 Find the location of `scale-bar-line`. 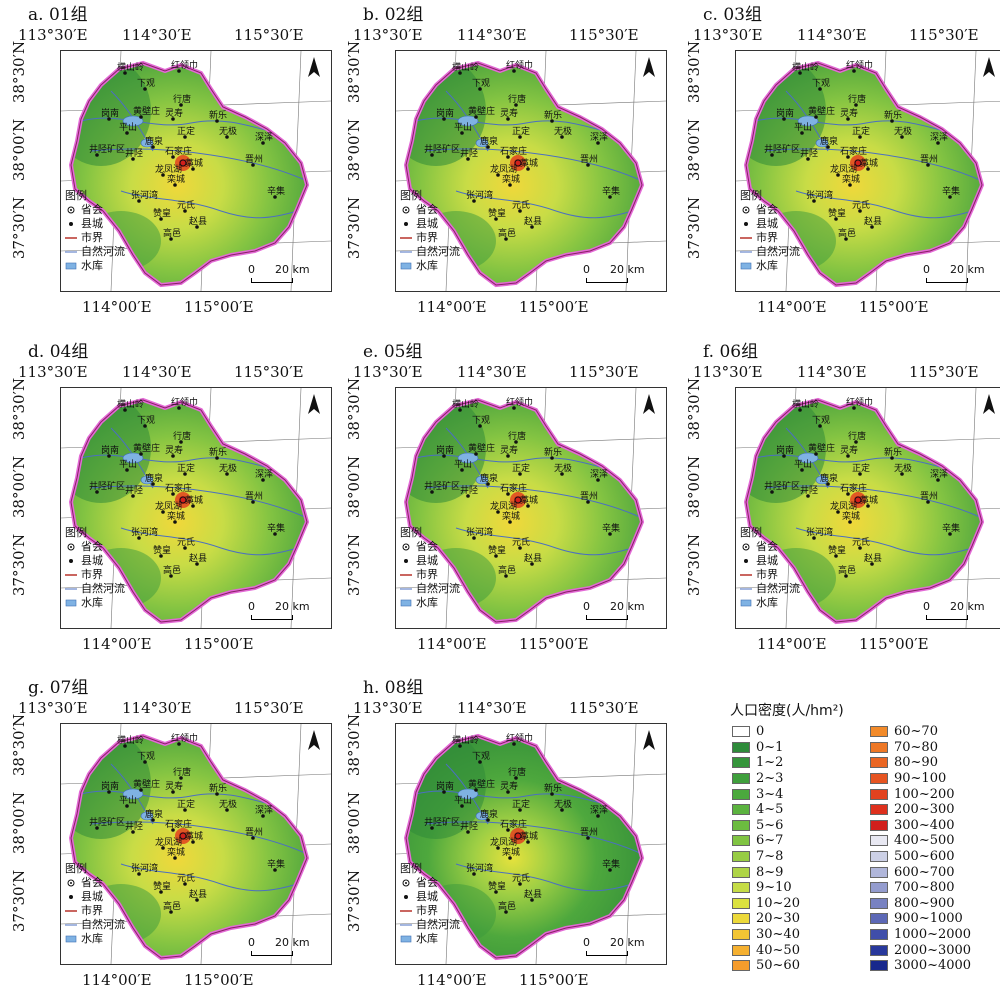

scale-bar-line is located at coordinates (607, 953).